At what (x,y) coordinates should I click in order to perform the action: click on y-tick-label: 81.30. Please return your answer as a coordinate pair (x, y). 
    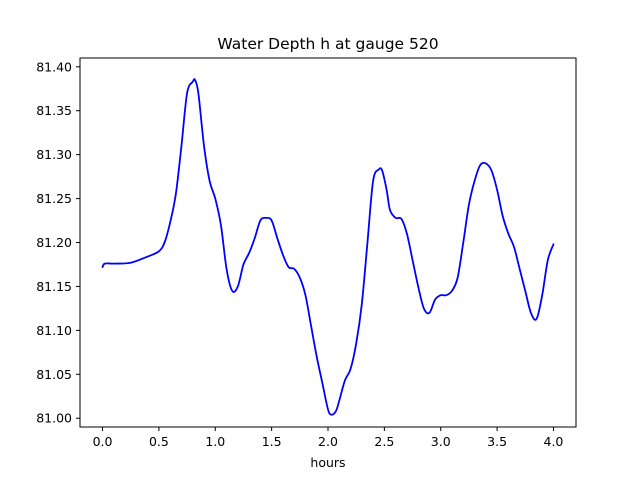
    Looking at the image, I should click on (54, 154).